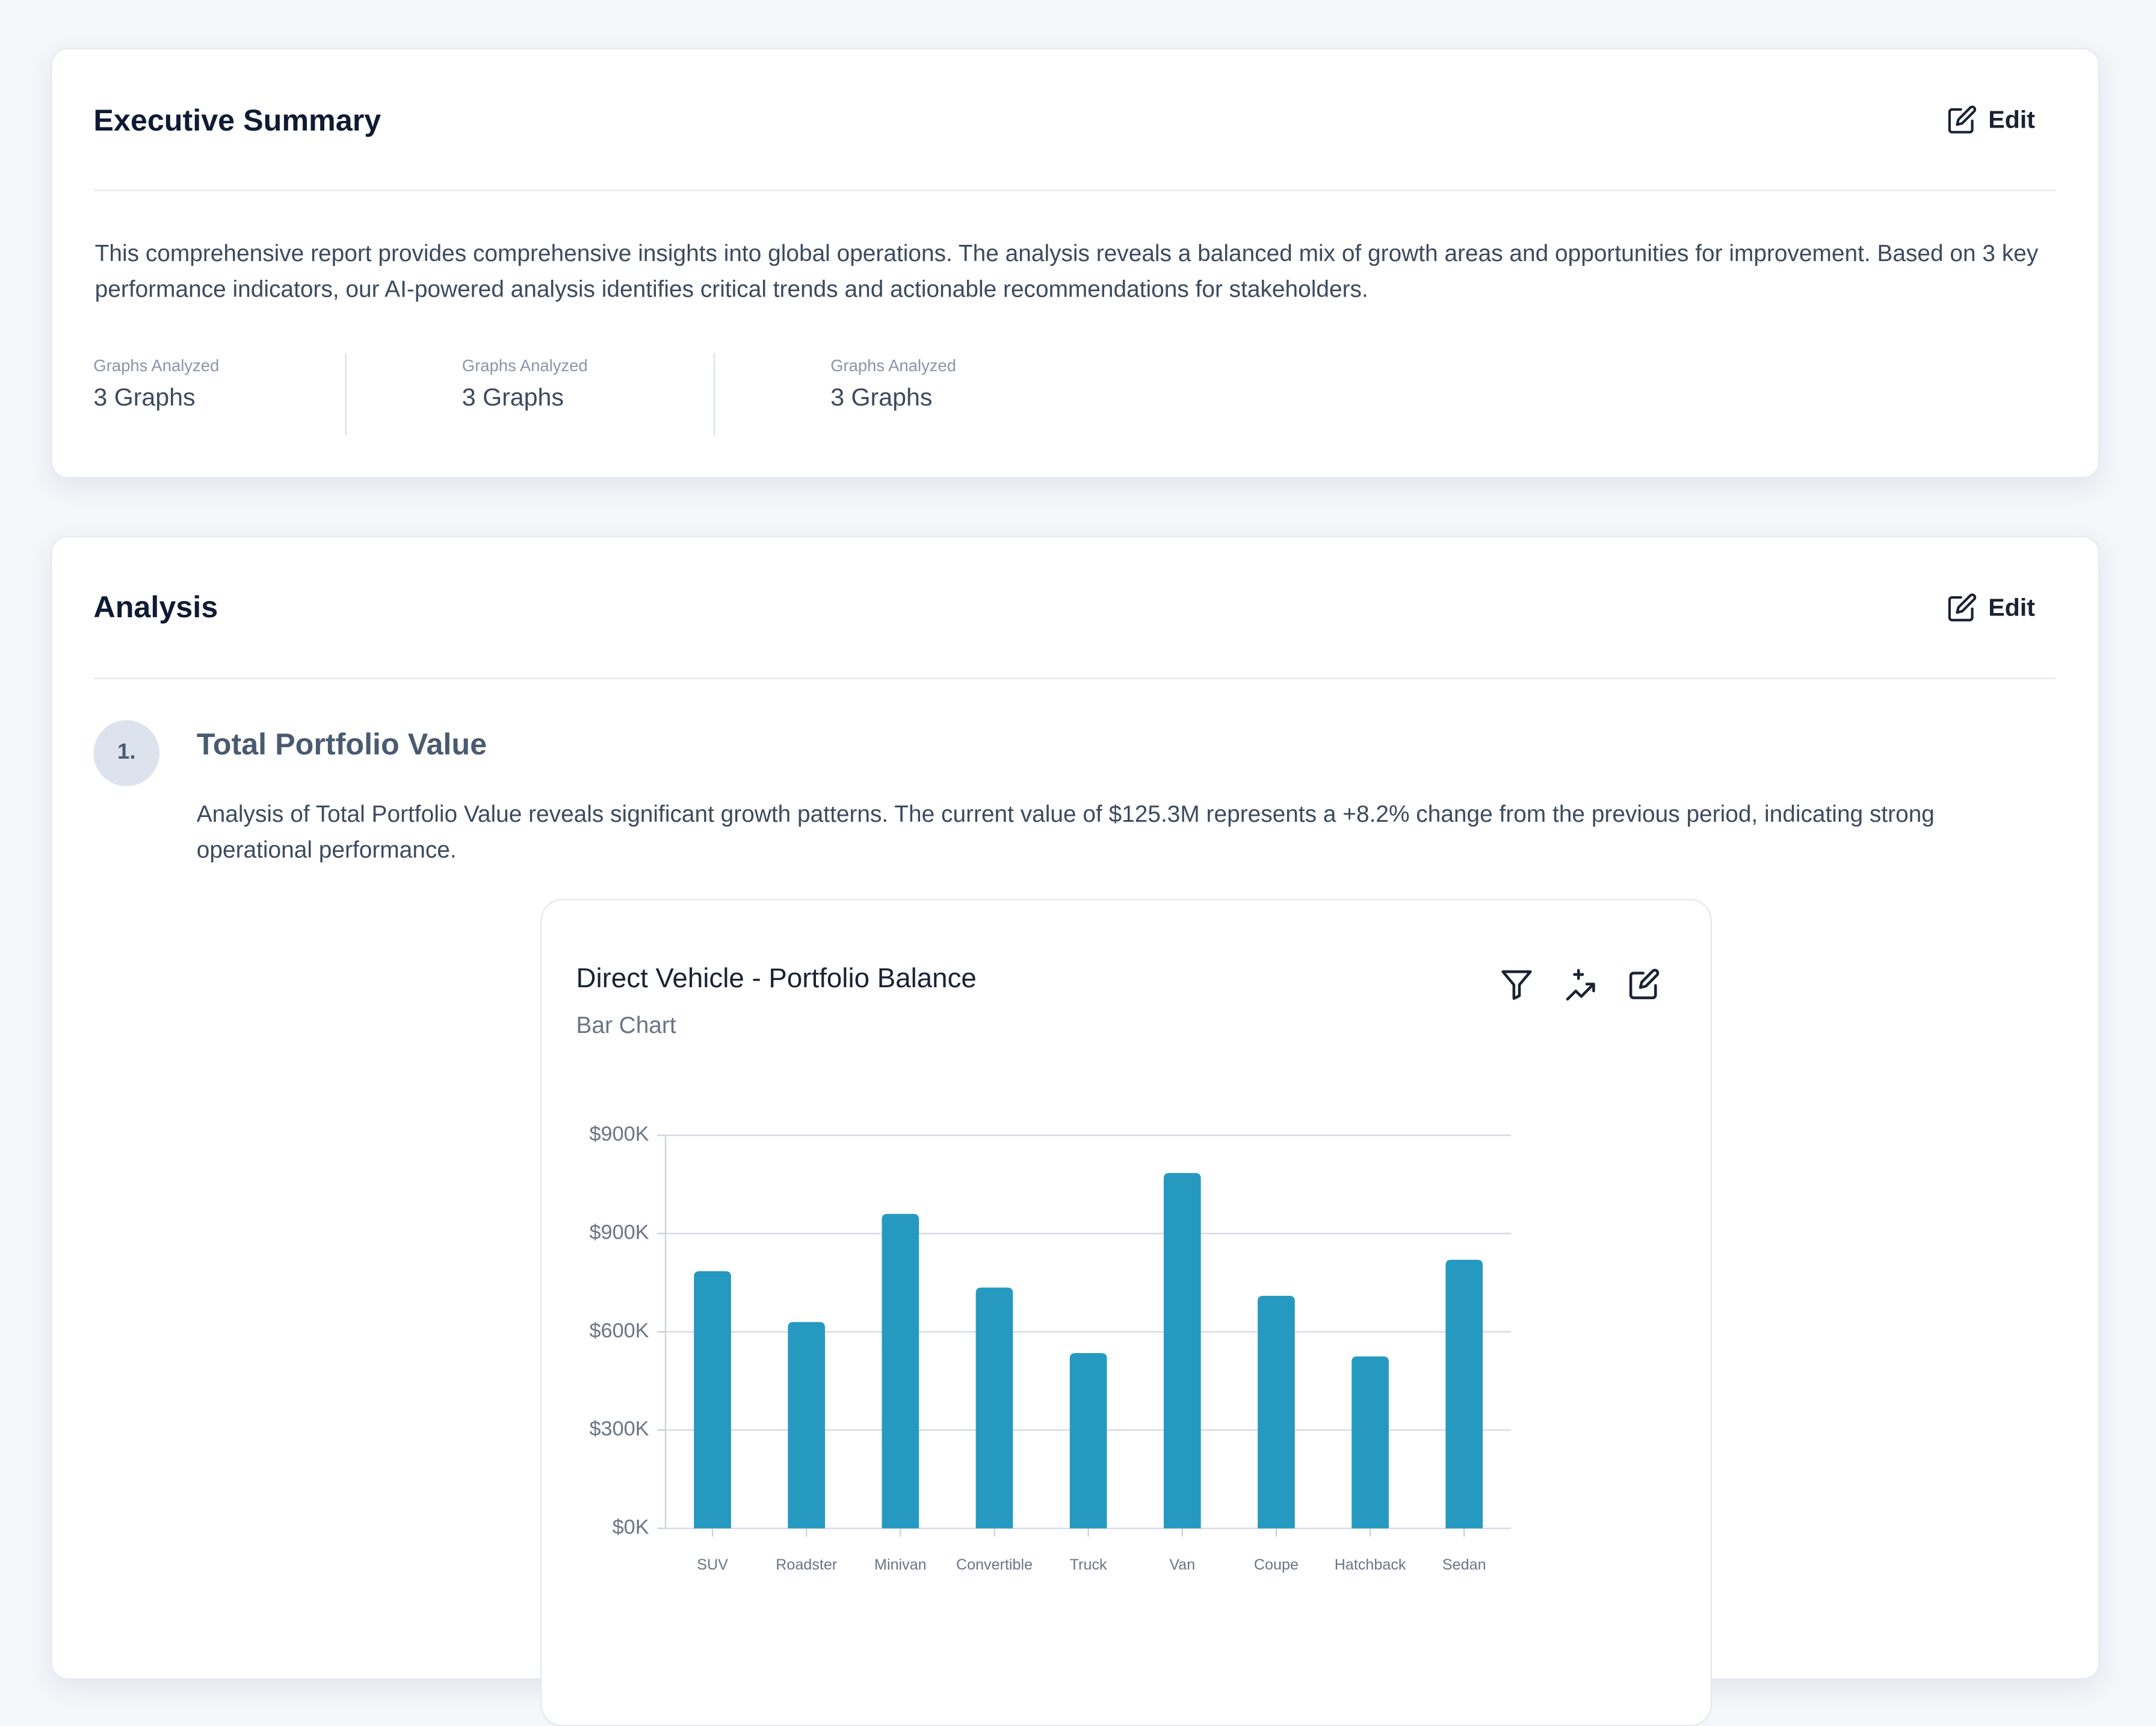 The height and width of the screenshot is (1726, 2156). Describe the element at coordinates (1464, 1564) in the screenshot. I see `x-tick-label: Sedan` at that location.